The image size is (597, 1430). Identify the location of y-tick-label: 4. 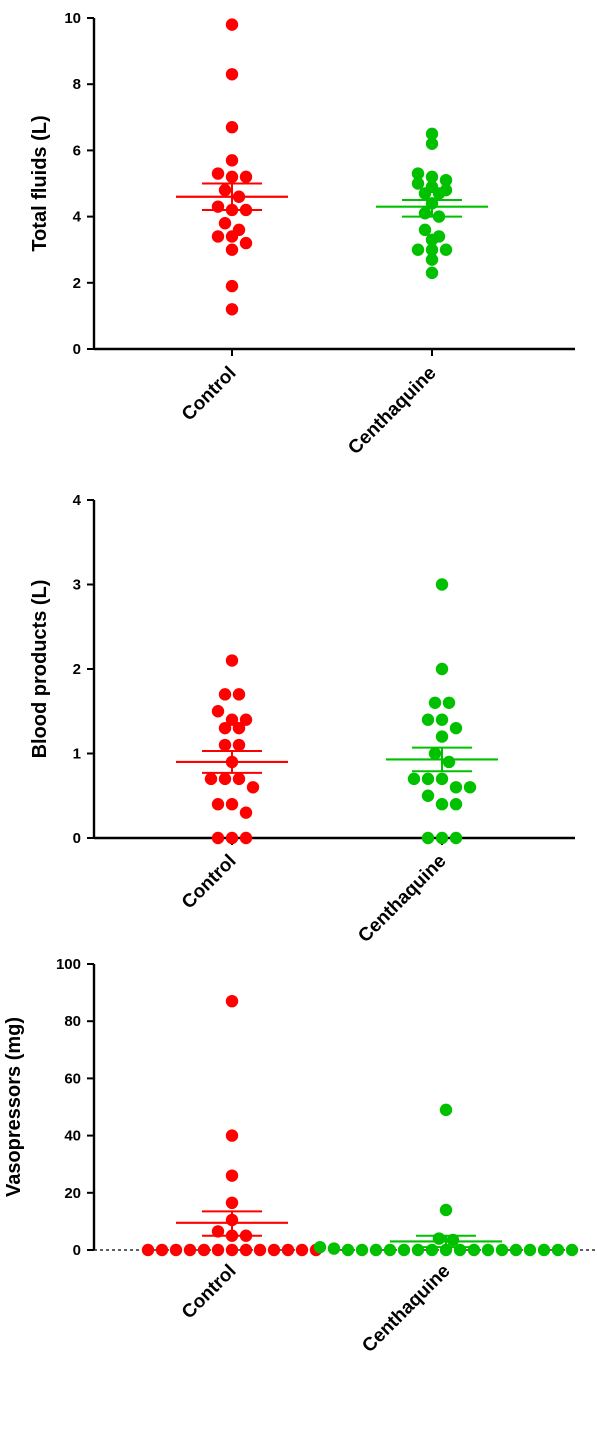
(77, 500).